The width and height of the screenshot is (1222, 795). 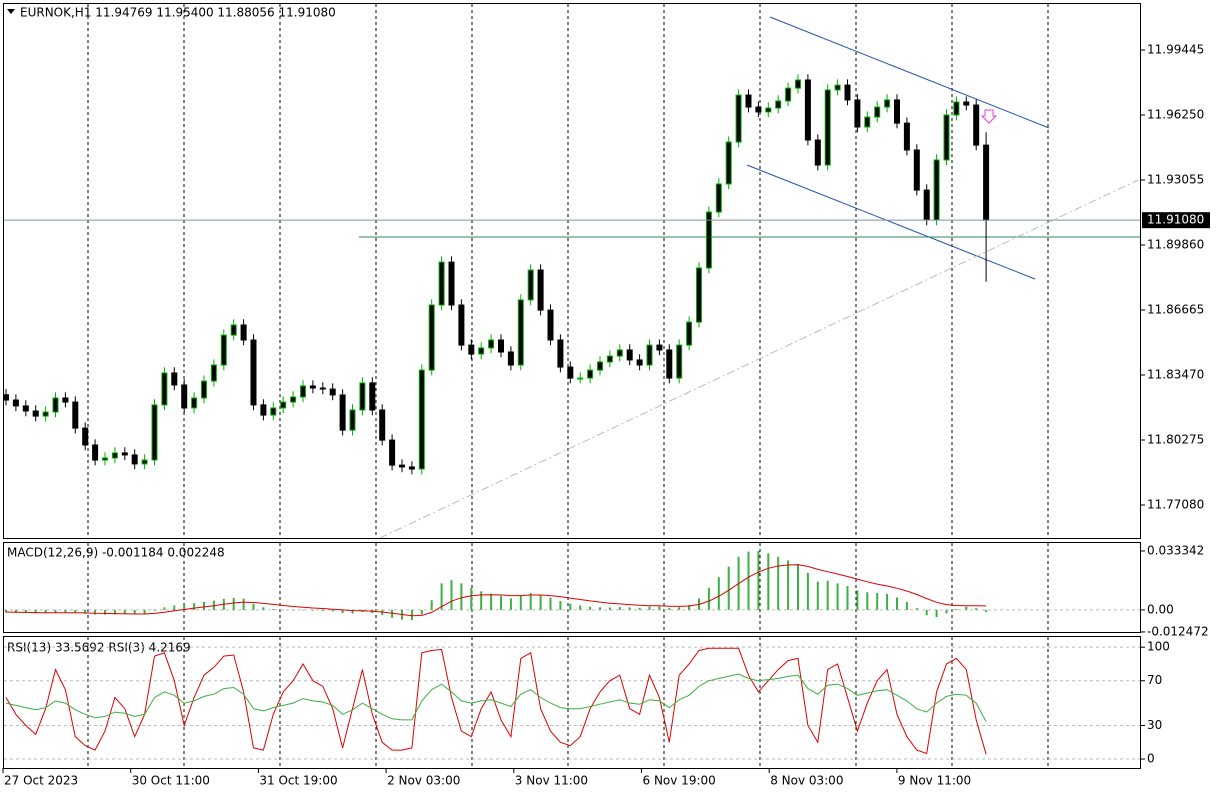 What do you see at coordinates (1151, 759) in the screenshot?
I see `y-tick-label: 0` at bounding box center [1151, 759].